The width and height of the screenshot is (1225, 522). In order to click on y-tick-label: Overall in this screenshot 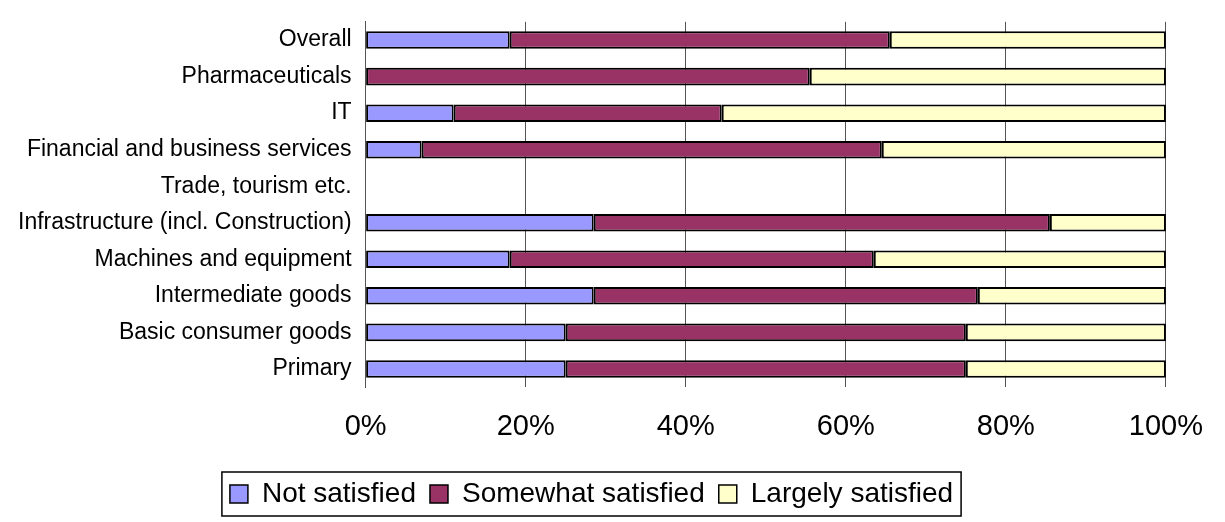, I will do `click(315, 38)`.